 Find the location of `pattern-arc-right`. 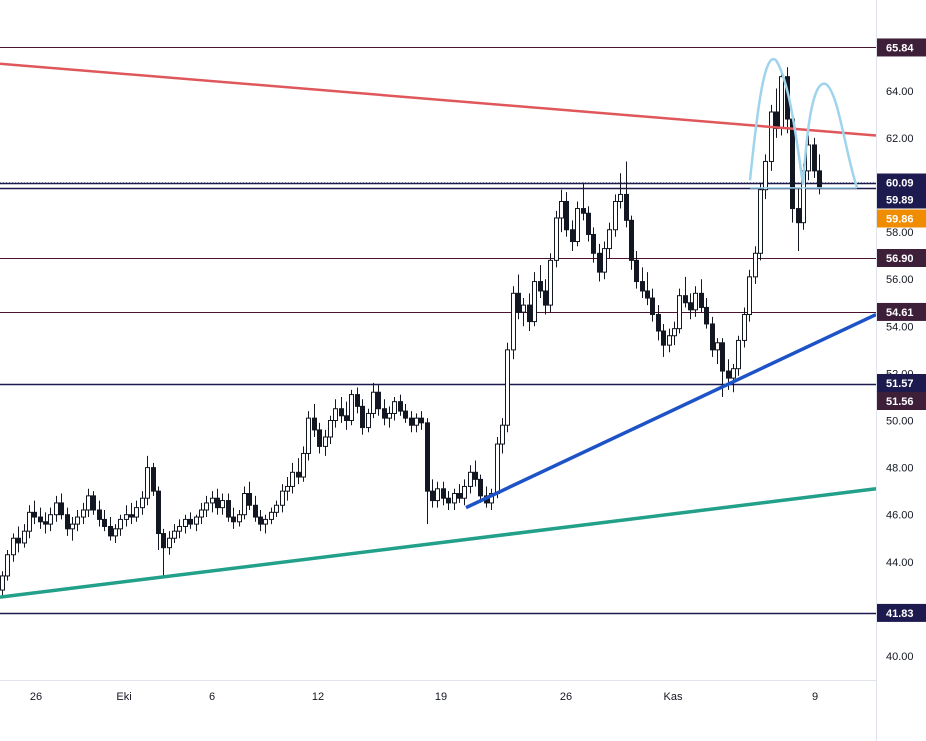

pattern-arc-right is located at coordinates (830, 135).